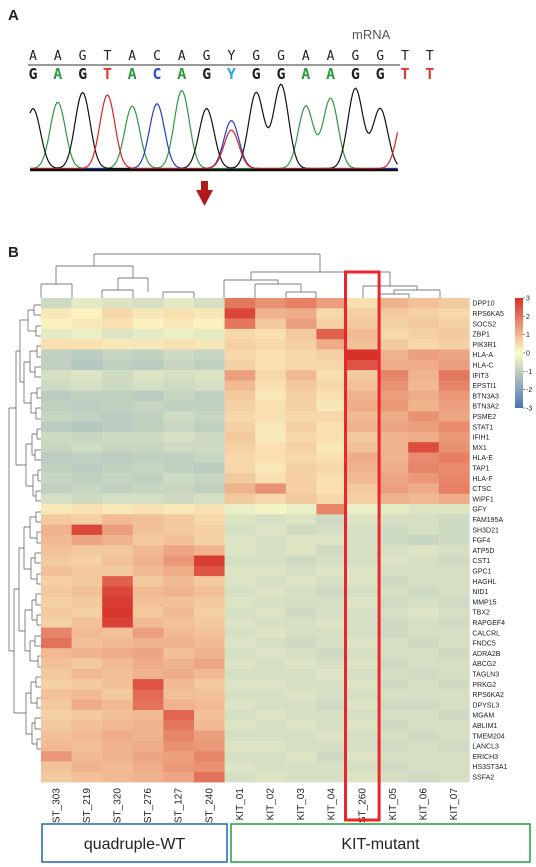  What do you see at coordinates (483, 778) in the screenshot?
I see `gene-label: SSFA2` at bounding box center [483, 778].